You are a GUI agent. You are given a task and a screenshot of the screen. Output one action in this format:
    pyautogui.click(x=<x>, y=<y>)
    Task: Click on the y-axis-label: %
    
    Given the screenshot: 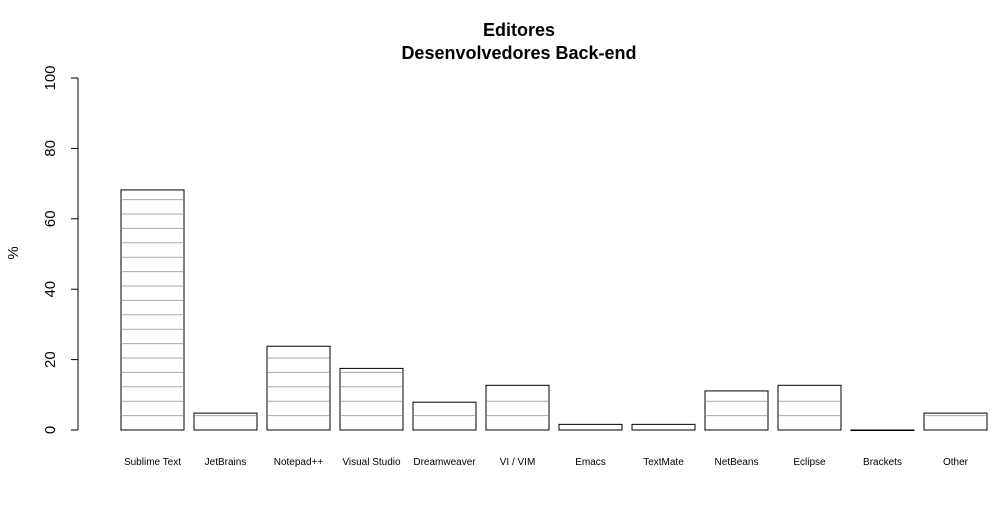 What is the action you would take?
    pyautogui.click(x=13, y=252)
    